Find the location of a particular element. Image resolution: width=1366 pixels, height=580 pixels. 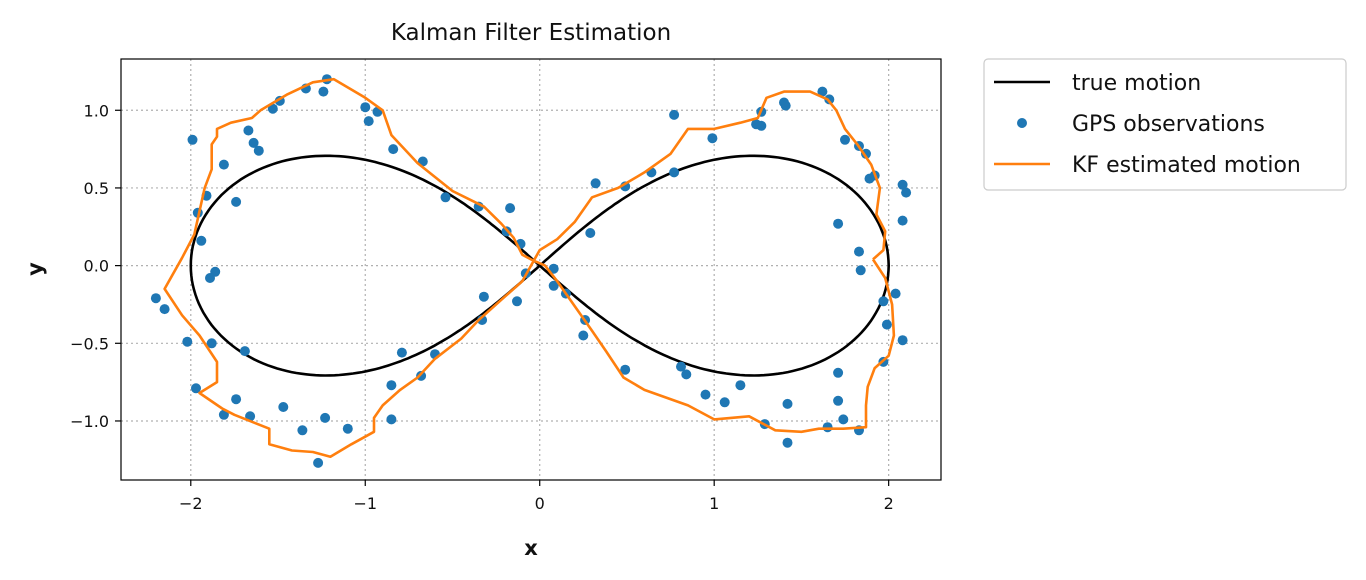

y-tick-label: −0.5 is located at coordinates (89, 343).